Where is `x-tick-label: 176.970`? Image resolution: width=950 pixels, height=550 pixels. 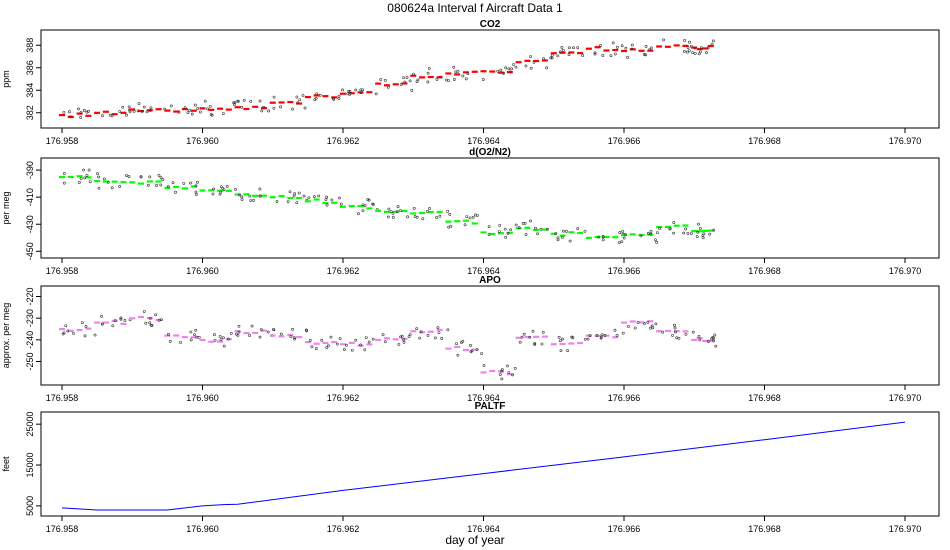
x-tick-label: 176.970 is located at coordinates (905, 271).